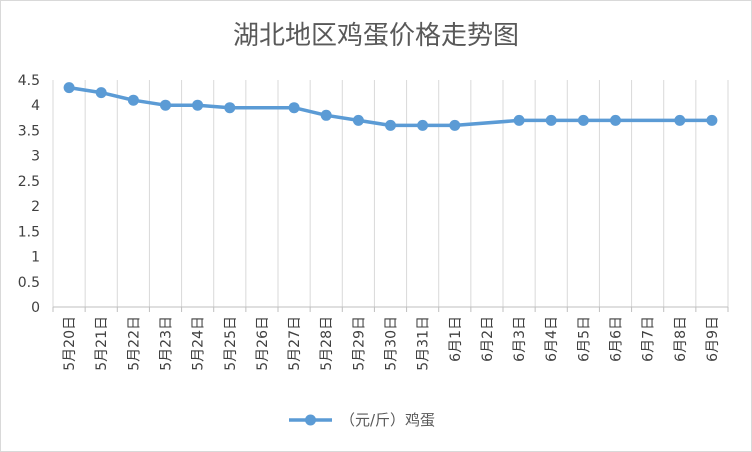 The width and height of the screenshot is (752, 452). What do you see at coordinates (35, 308) in the screenshot?
I see `y-tick-label: 0` at bounding box center [35, 308].